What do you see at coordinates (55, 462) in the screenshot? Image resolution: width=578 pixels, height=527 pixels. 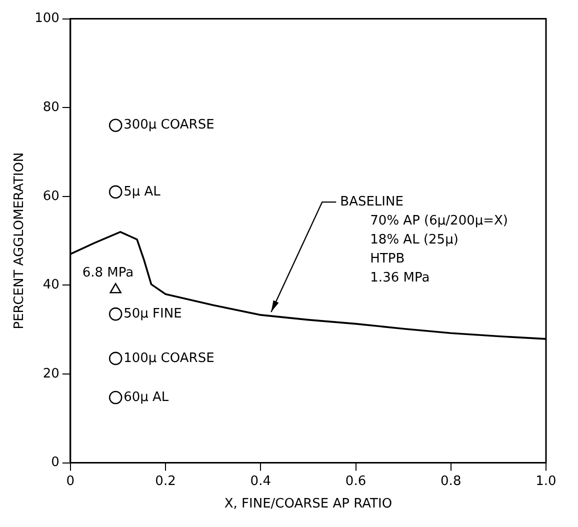 I see `y-tick-label: 0` at bounding box center [55, 462].